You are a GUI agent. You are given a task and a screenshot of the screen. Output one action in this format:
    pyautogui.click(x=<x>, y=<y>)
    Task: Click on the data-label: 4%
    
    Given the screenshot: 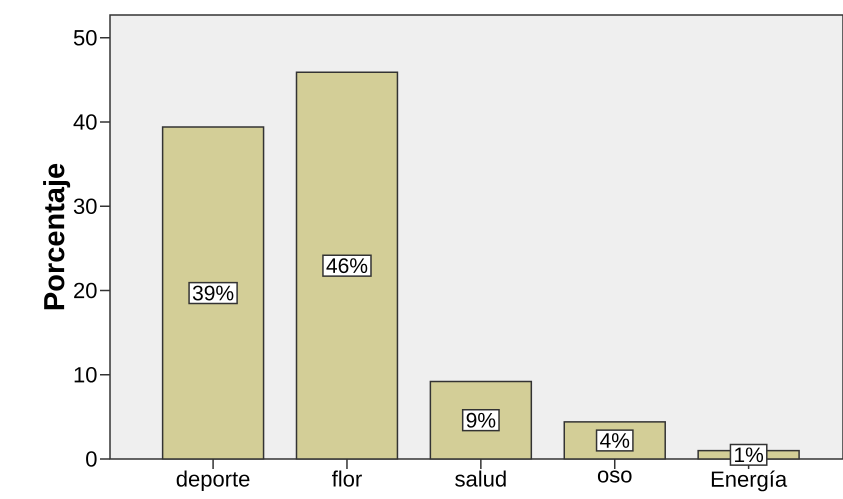 What is the action you would take?
    pyautogui.click(x=615, y=440)
    